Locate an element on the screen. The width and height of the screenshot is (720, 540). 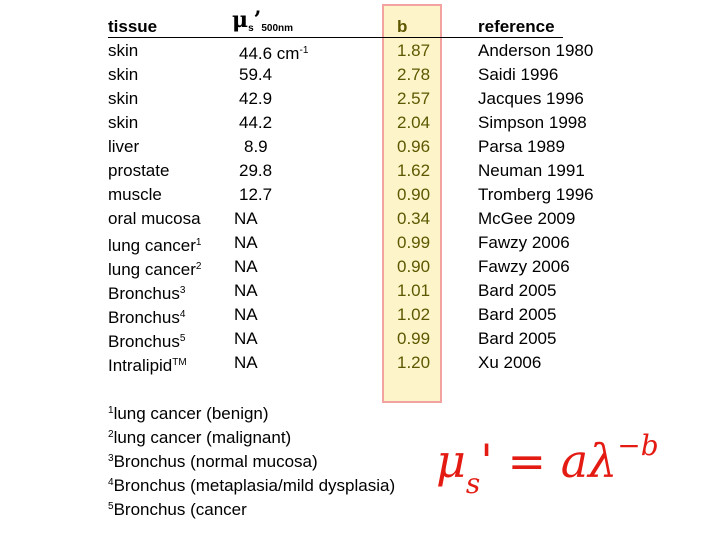
row-reference: Saidi 1996 is located at coordinates (518, 75).